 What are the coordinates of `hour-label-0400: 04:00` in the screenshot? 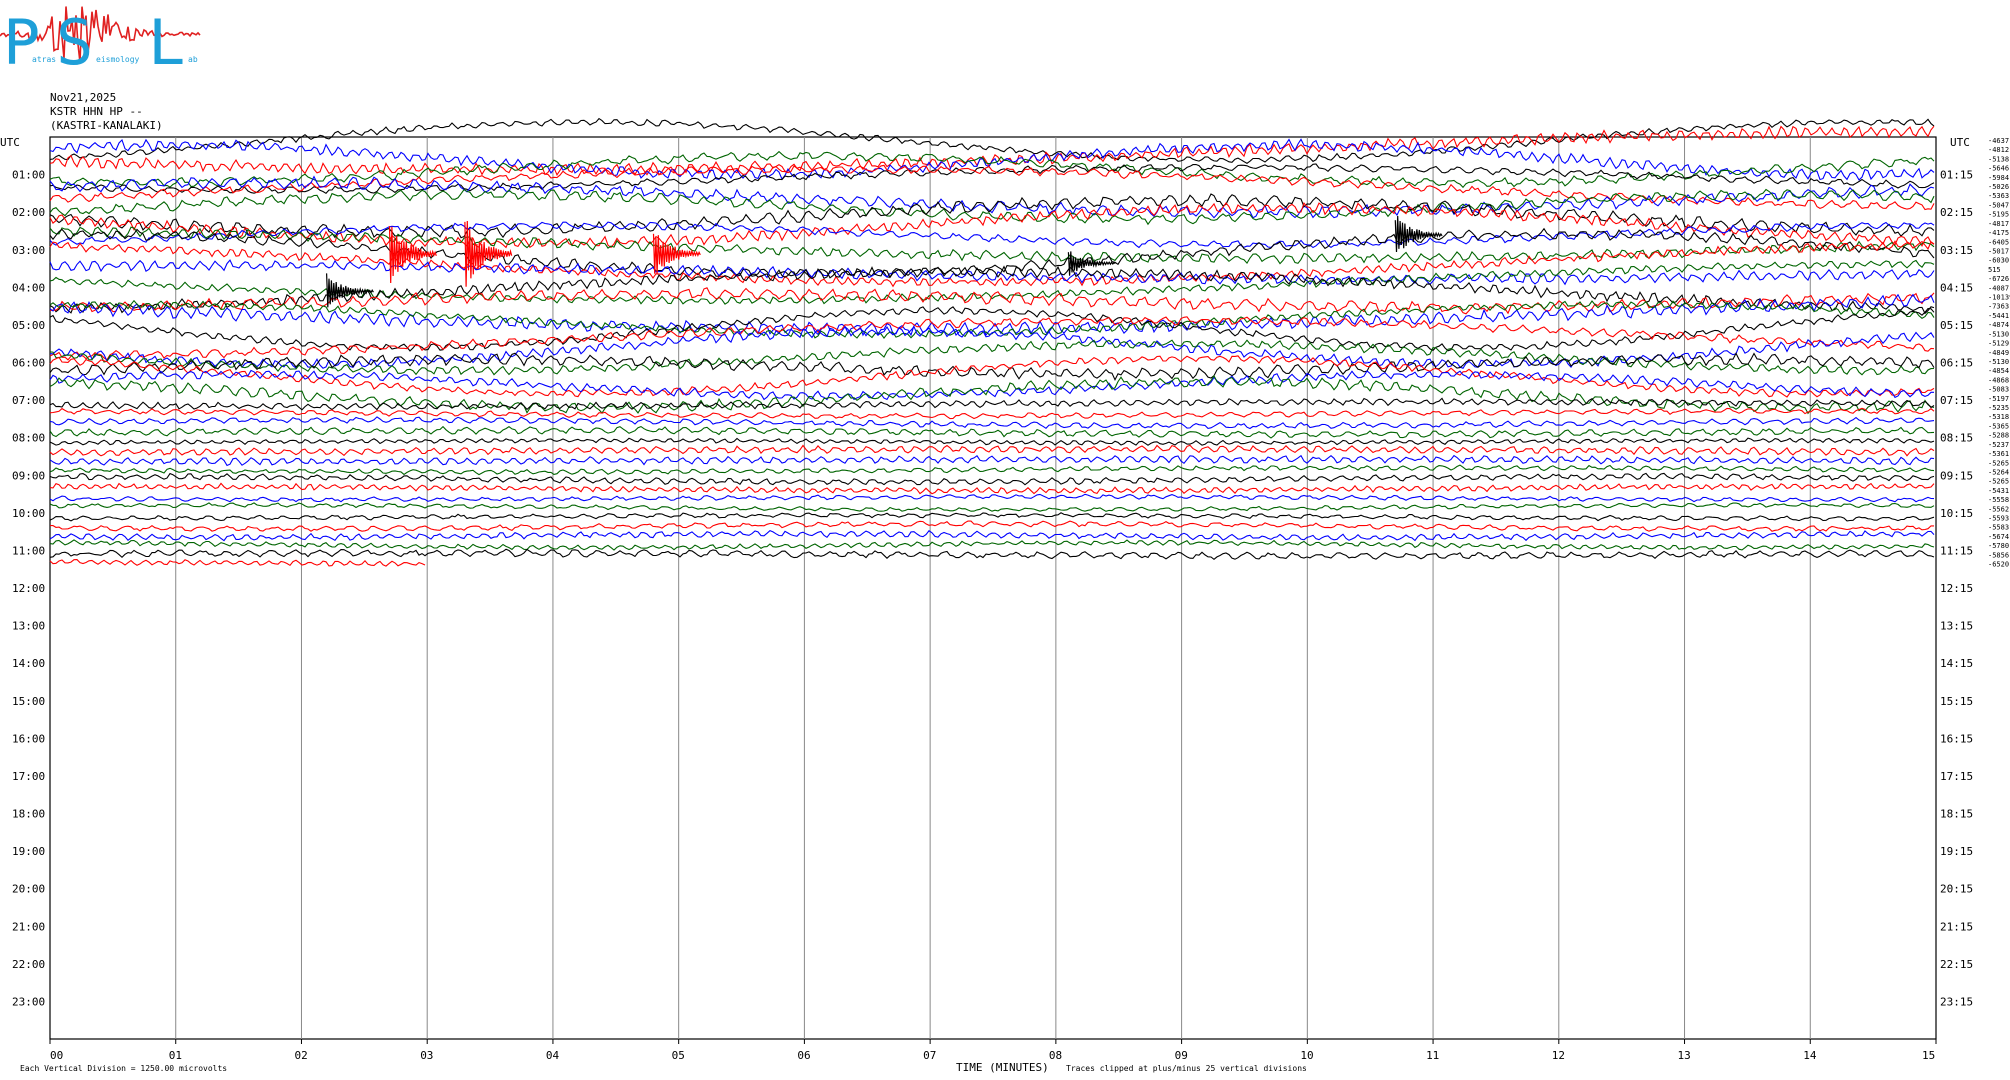 It's located at (28, 287).